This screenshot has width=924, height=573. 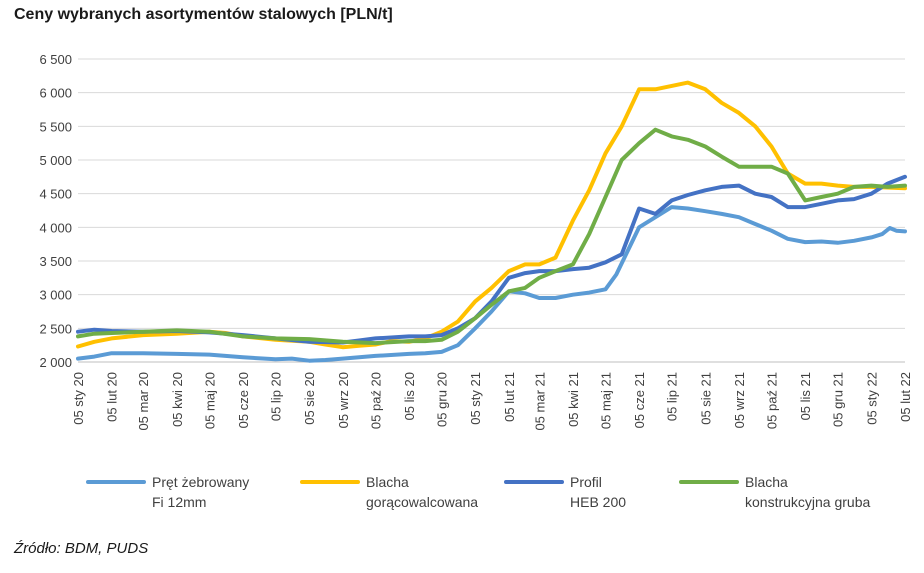 What do you see at coordinates (808, 502) in the screenshot?
I see `legend-label: konstrukcyjna gruba` at bounding box center [808, 502].